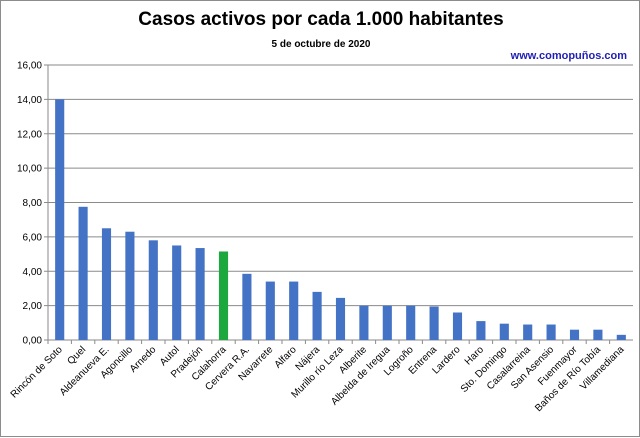 This screenshot has height=438, width=640. What do you see at coordinates (321, 19) in the screenshot?
I see `chart-title: Casos activos por cada 1.000 habitantes` at bounding box center [321, 19].